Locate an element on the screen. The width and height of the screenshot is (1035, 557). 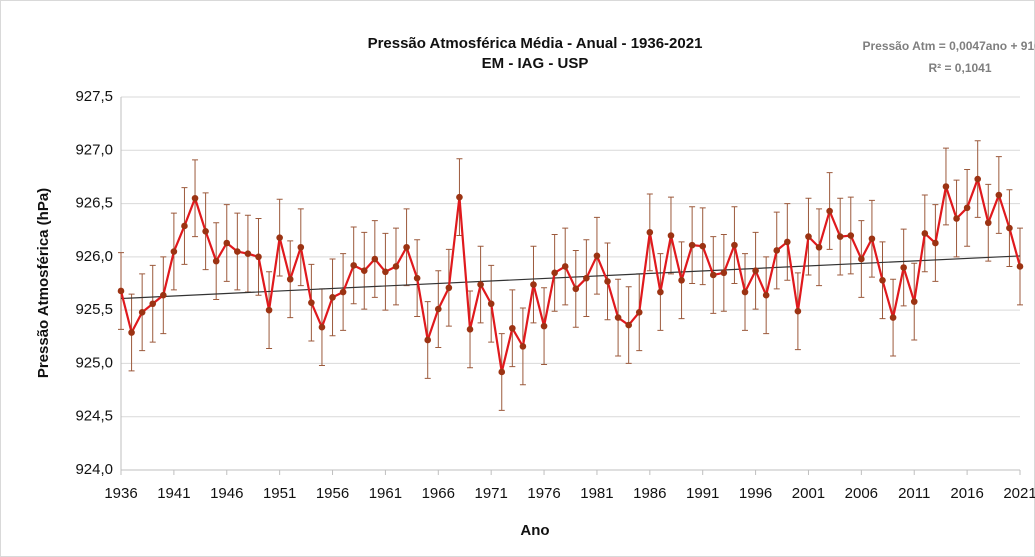
x-tick-label: 1986 is located at coordinates (649, 493).